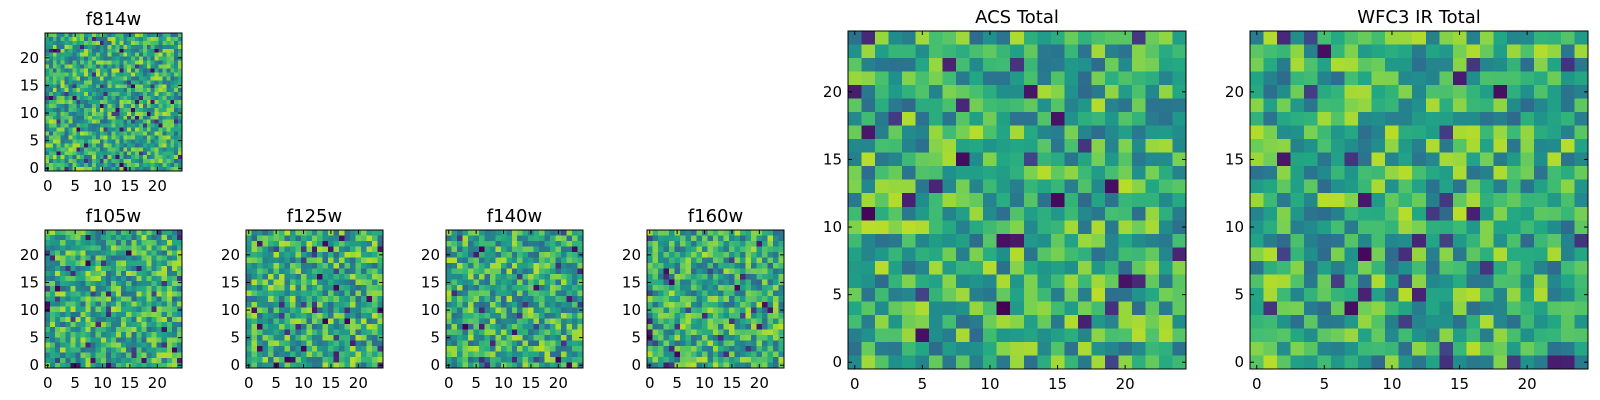 The image size is (1600, 400). Describe the element at coordinates (855, 384) in the screenshot. I see `x-tick-label: 0` at that location.